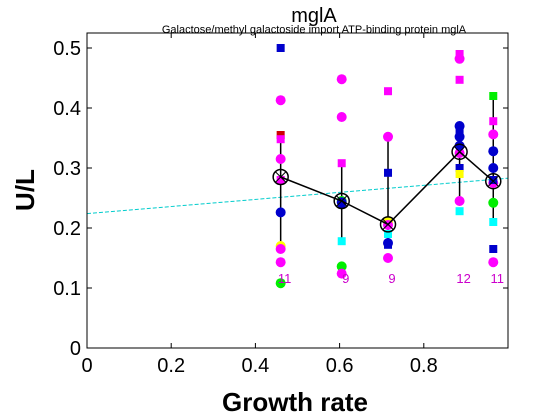 This screenshot has height=420, width=560. Describe the element at coordinates (424, 366) in the screenshot. I see `x-tick-label: 0.8` at that location.